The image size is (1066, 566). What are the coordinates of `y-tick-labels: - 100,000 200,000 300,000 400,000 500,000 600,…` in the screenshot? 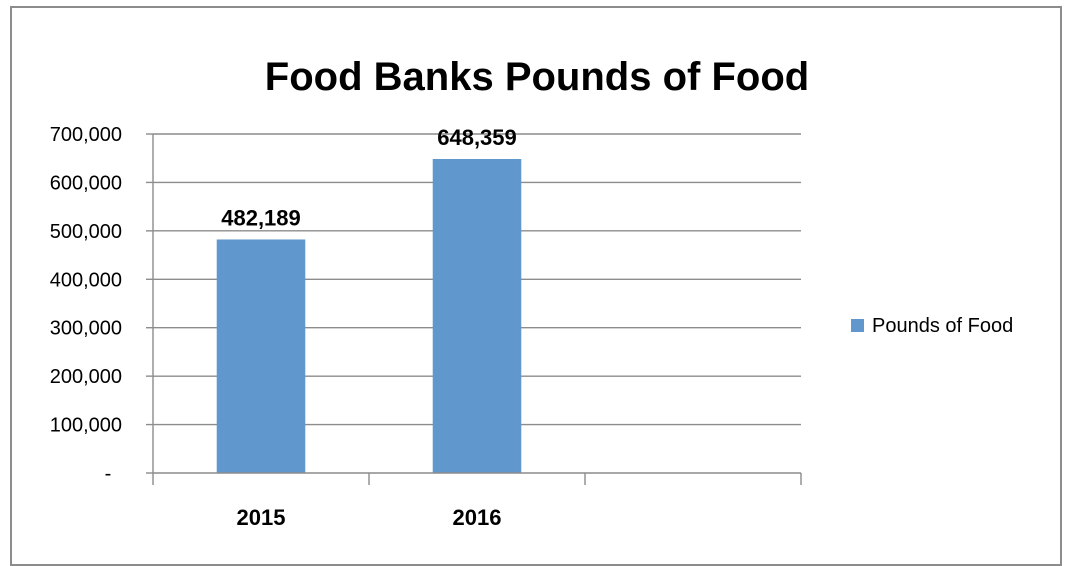 It's located at (86, 304).